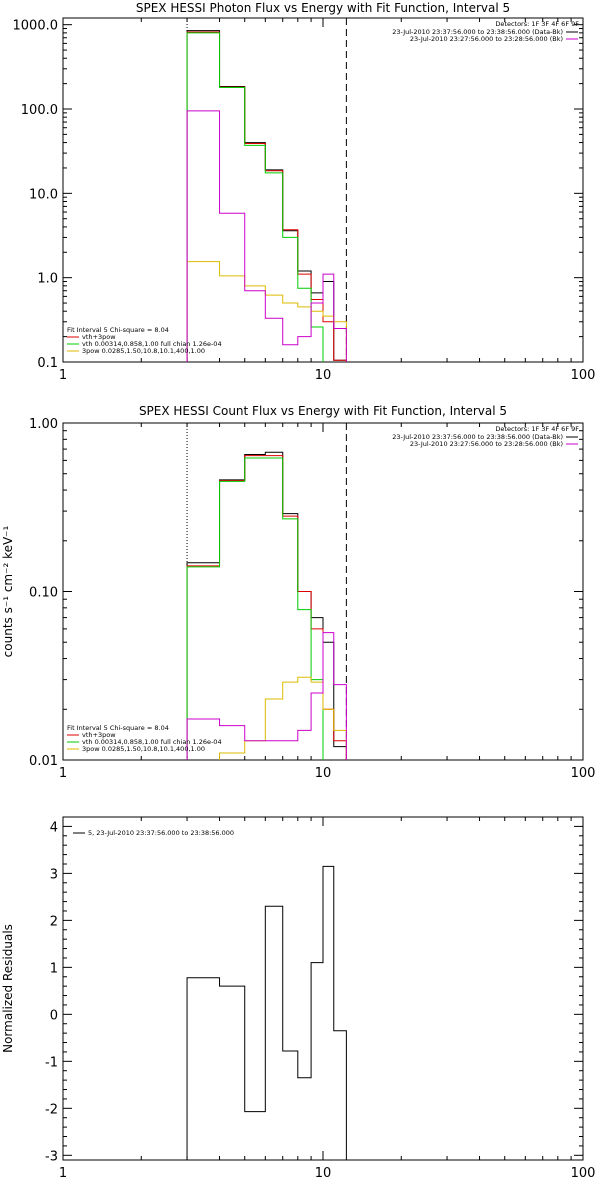 Image resolution: width=600 pixels, height=1200 pixels. What do you see at coordinates (36, 26) in the screenshot?
I see `y-tick-label: 1000.0` at bounding box center [36, 26].